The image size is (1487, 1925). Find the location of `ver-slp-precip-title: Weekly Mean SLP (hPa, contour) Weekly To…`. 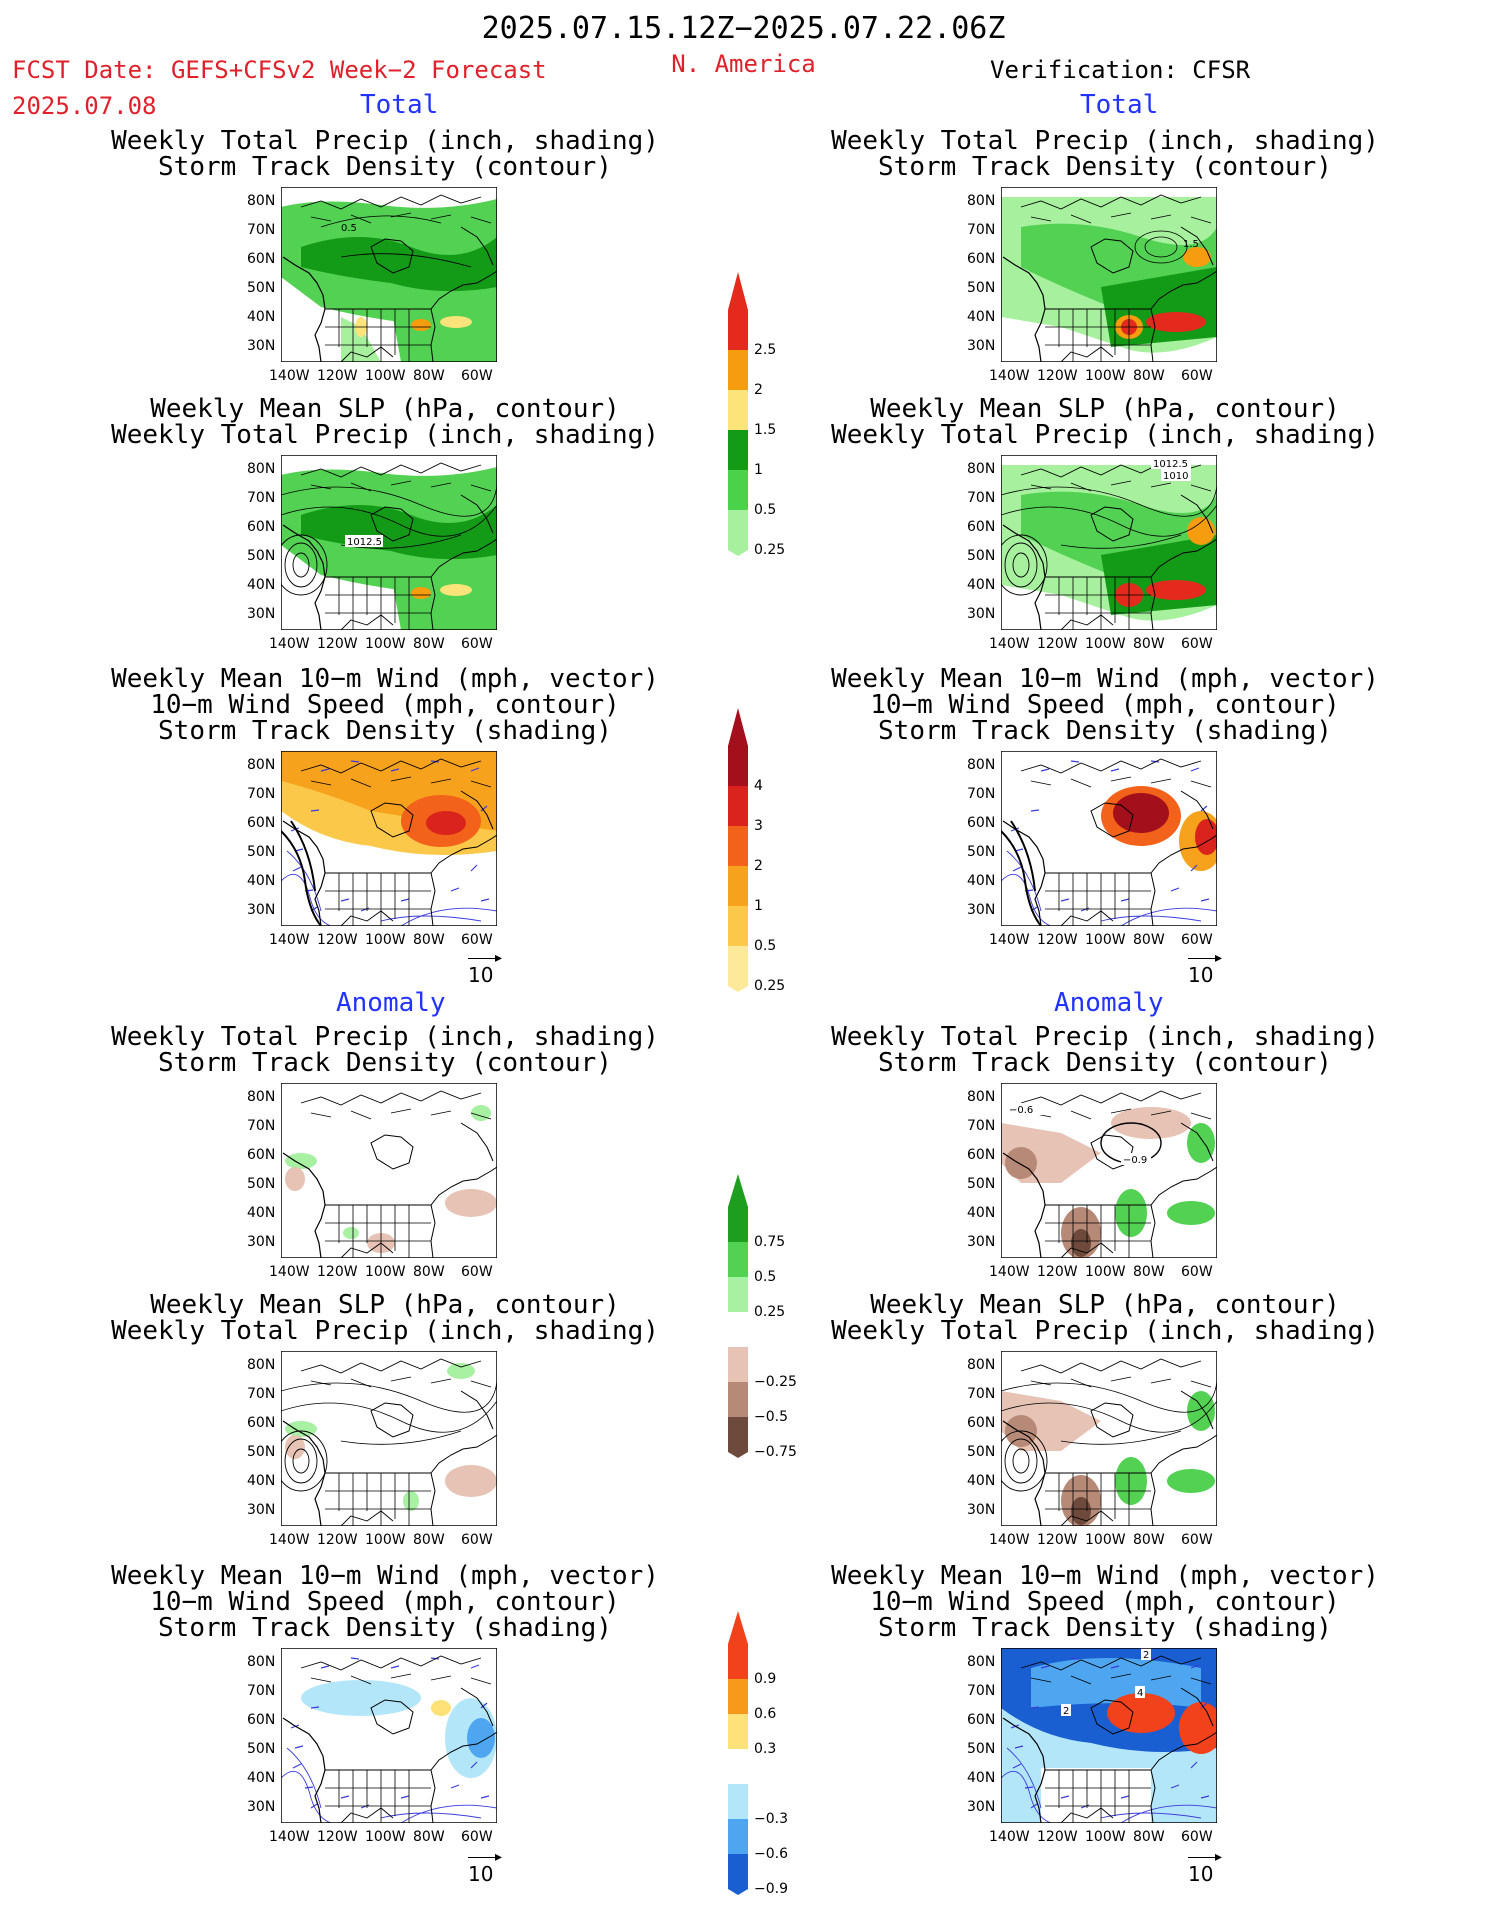

ver-slp-precip-title: Weekly Mean SLP (hPa, contour) Weekly To… is located at coordinates (1105, 422).